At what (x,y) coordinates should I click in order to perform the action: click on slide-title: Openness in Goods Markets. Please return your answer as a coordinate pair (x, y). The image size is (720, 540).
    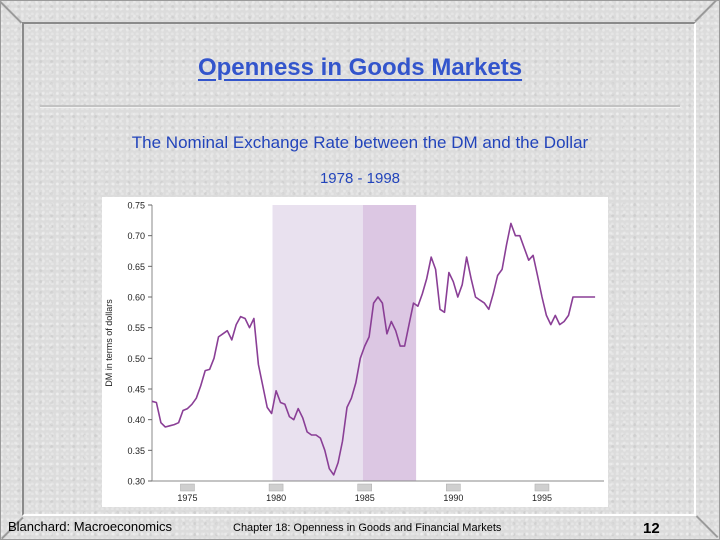
    Looking at the image, I should click on (360, 67).